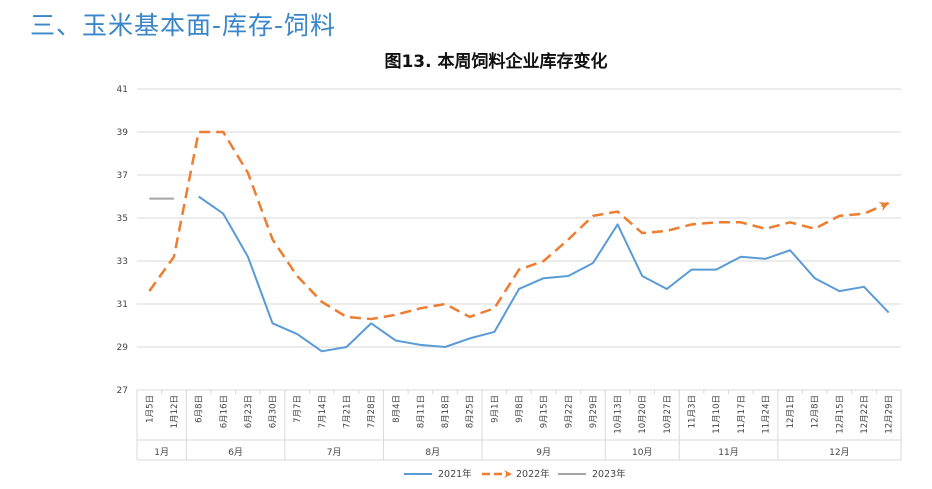 This screenshot has width=932, height=489. Describe the element at coordinates (545, 411) in the screenshot. I see `x-tick-label: 9月15日` at that location.